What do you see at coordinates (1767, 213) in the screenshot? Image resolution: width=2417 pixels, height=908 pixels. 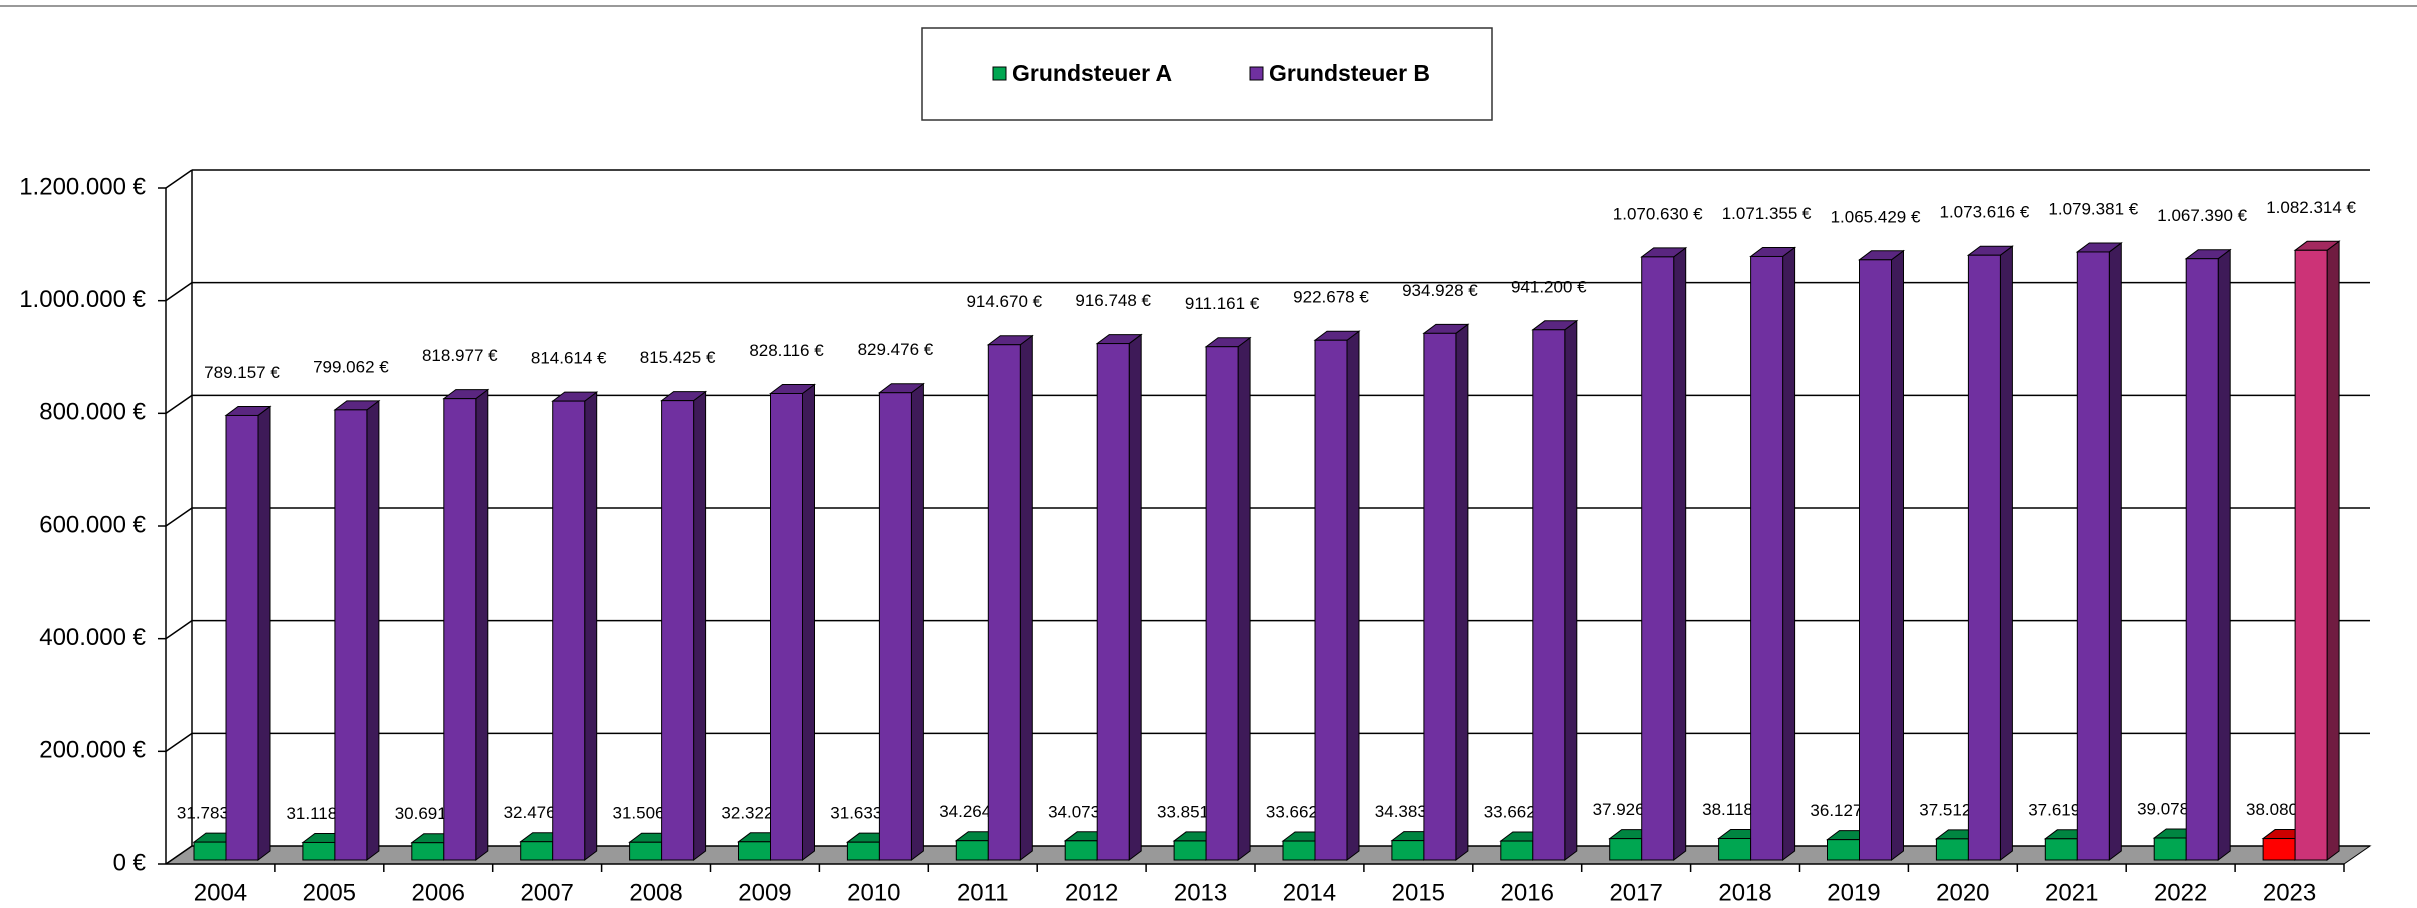 I see `value-label: 1.071.355 €` at bounding box center [1767, 213].